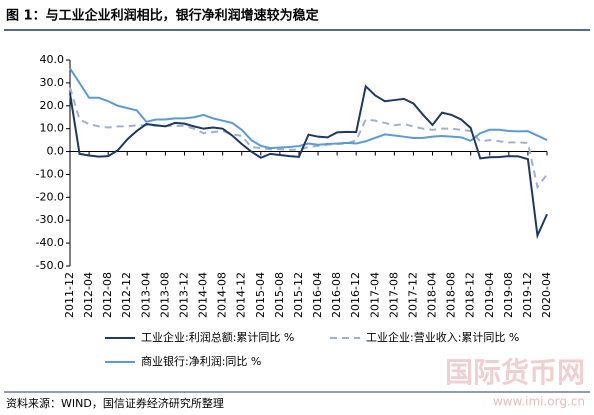 The image size is (594, 415). Describe the element at coordinates (203, 295) in the screenshot. I see `x-tick-label: 2014-04` at that location.